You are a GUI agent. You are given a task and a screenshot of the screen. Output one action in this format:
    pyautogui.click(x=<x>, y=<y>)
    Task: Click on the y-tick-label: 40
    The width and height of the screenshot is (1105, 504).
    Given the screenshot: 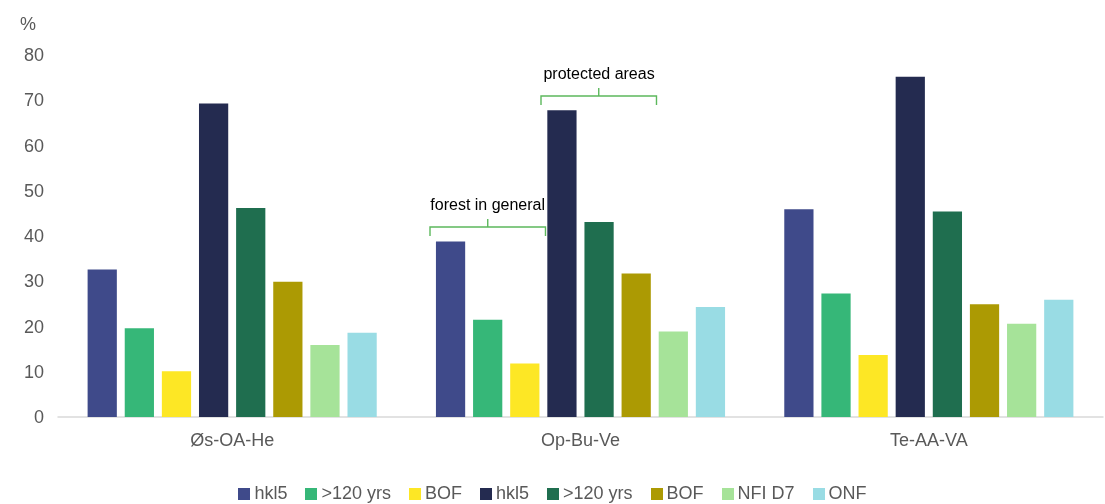 What is the action you would take?
    pyautogui.click(x=33, y=236)
    